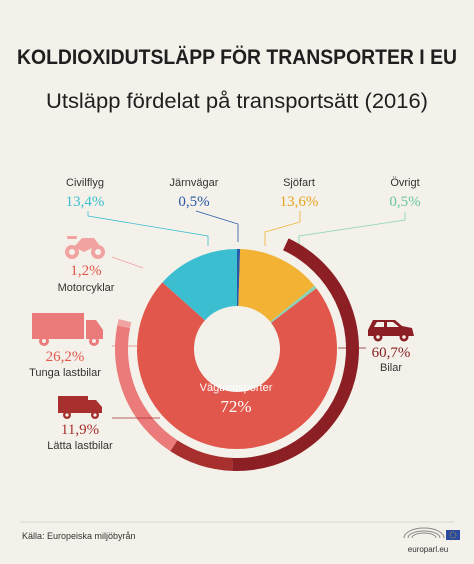 The height and width of the screenshot is (564, 474). I want to click on value-tunga-lastbilar: 26,2%, so click(65, 357).